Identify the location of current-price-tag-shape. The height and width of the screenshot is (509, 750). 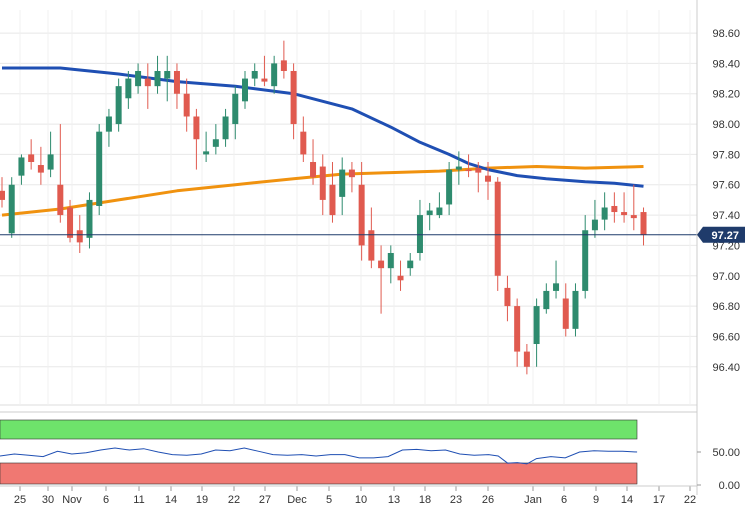
(721, 234).